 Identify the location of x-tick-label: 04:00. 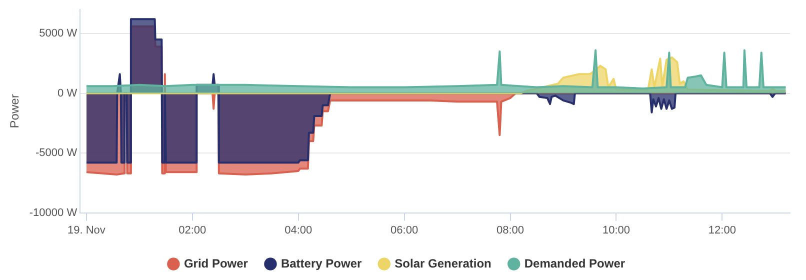
(298, 230).